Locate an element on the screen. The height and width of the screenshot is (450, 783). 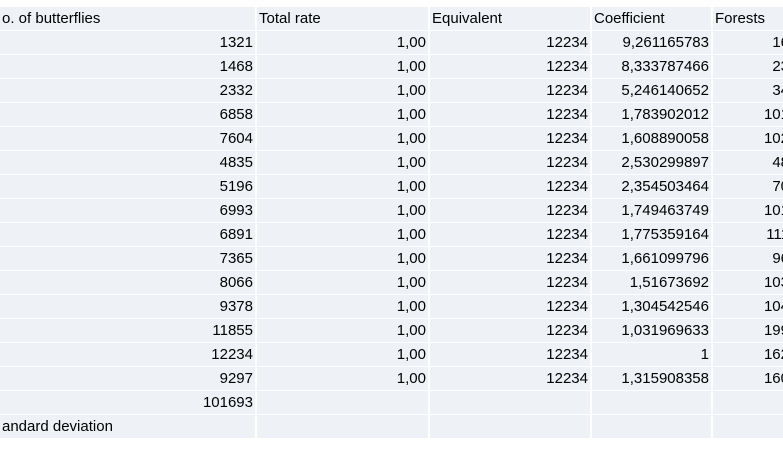
header-cell-total-rate: Total rate is located at coordinates (342, 19).